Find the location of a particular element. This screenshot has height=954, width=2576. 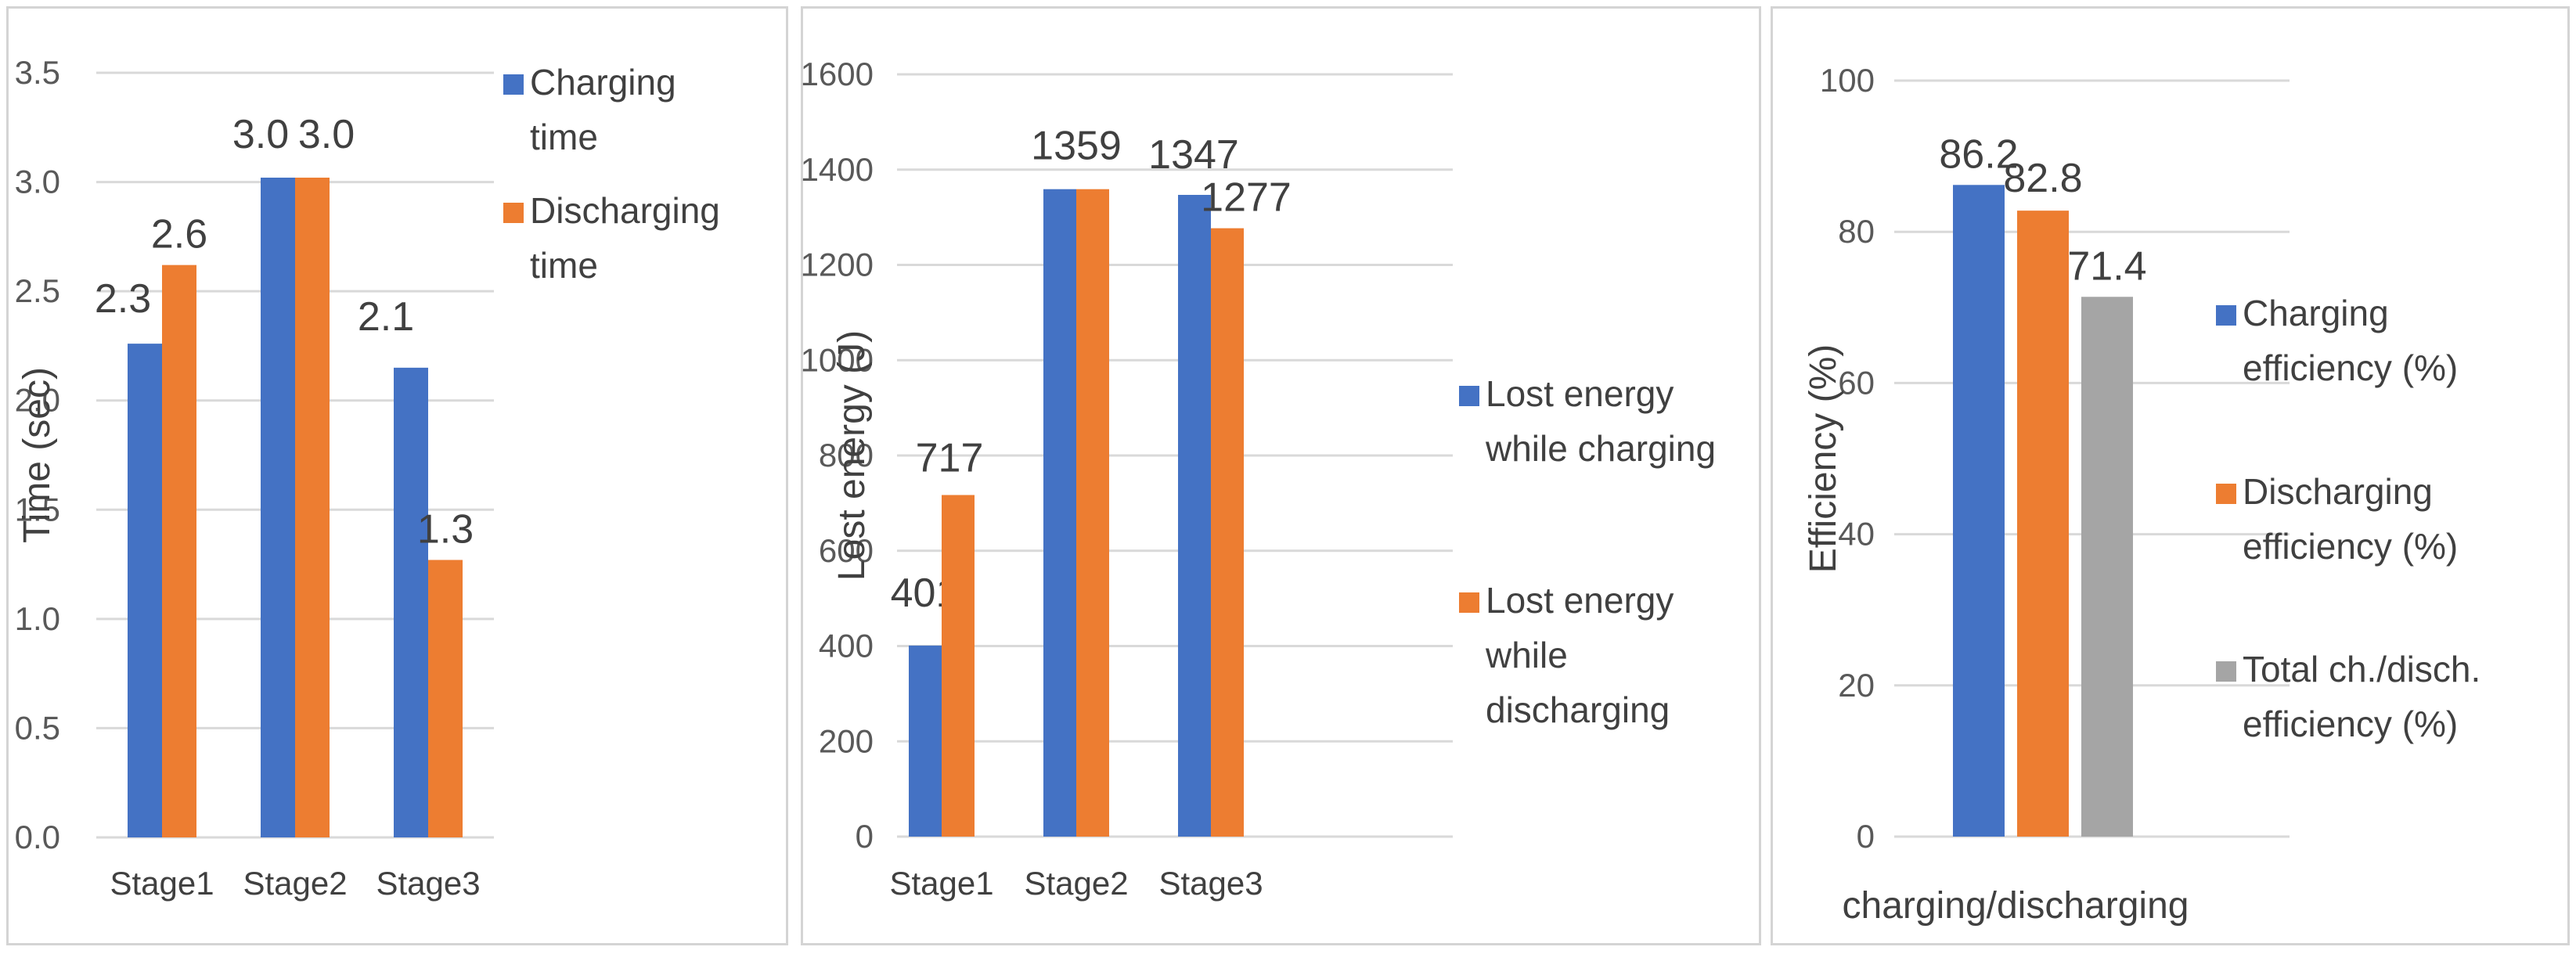

bar-discharging-efficiency--total is located at coordinates (2043, 524).